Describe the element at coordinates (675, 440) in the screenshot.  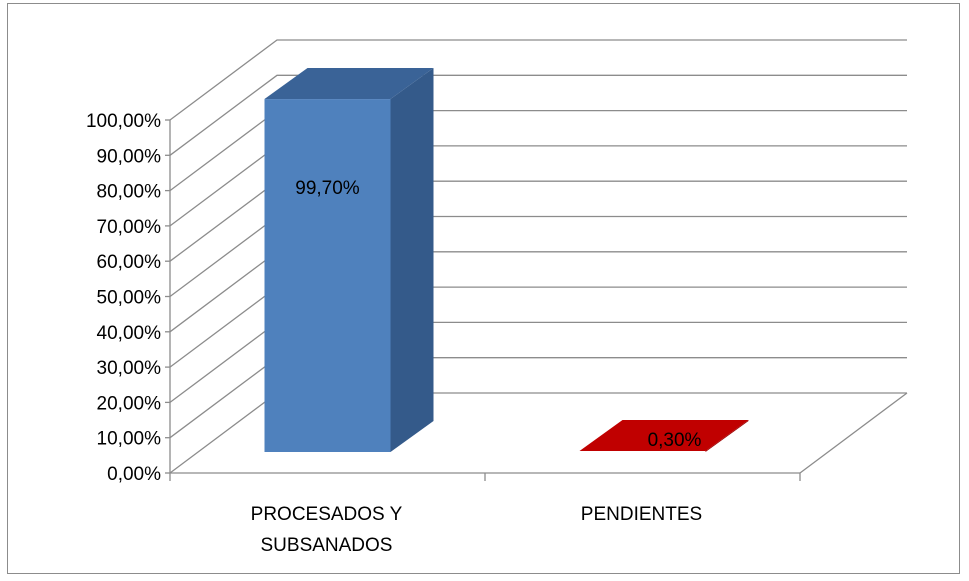
I see `data-label: 0,30%` at that location.